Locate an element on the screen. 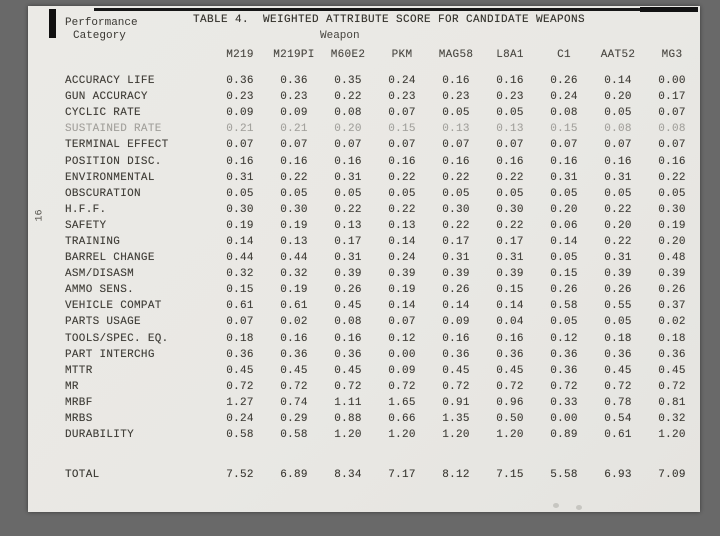 Image resolution: width=720 pixels, height=536 pixels. row-value: 6.93 is located at coordinates (618, 475).